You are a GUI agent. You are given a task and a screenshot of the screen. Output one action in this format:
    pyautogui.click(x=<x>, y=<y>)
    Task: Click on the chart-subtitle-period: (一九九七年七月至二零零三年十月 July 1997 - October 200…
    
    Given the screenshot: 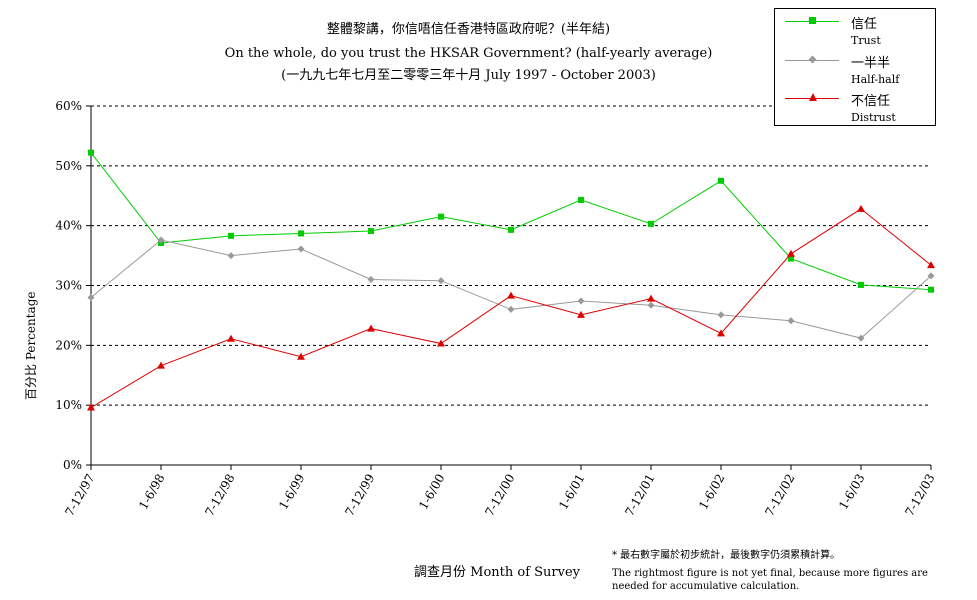 What is the action you would take?
    pyautogui.click(x=468, y=75)
    